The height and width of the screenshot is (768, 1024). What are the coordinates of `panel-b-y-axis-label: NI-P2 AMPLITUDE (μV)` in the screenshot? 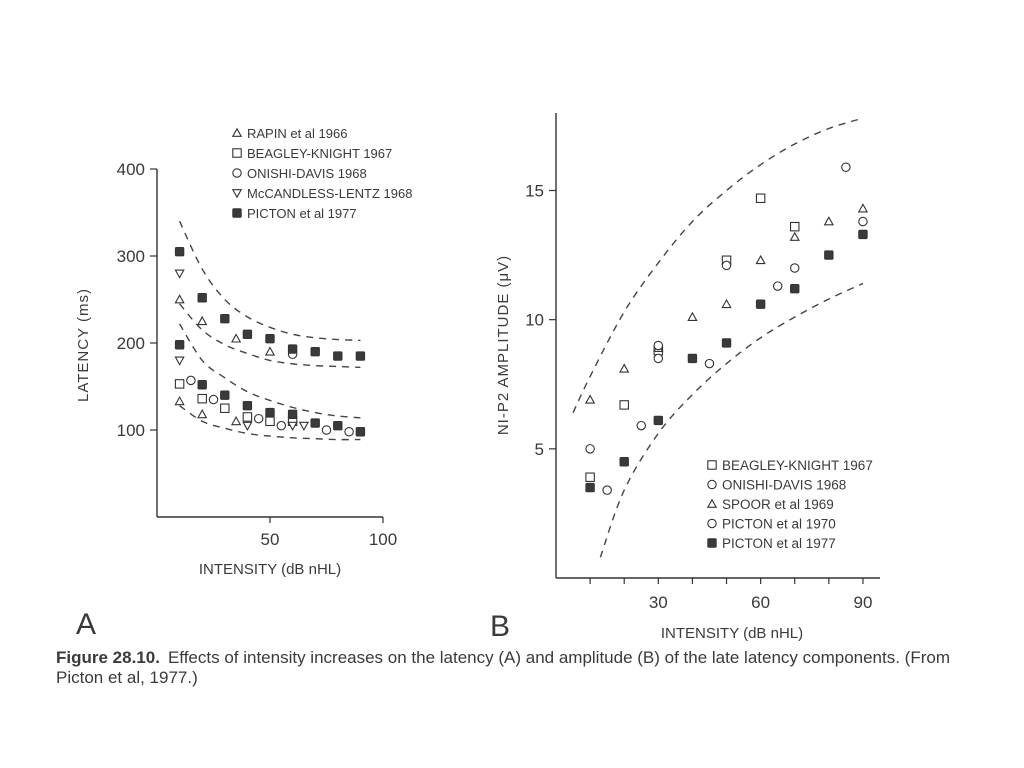 It's located at (503, 345).